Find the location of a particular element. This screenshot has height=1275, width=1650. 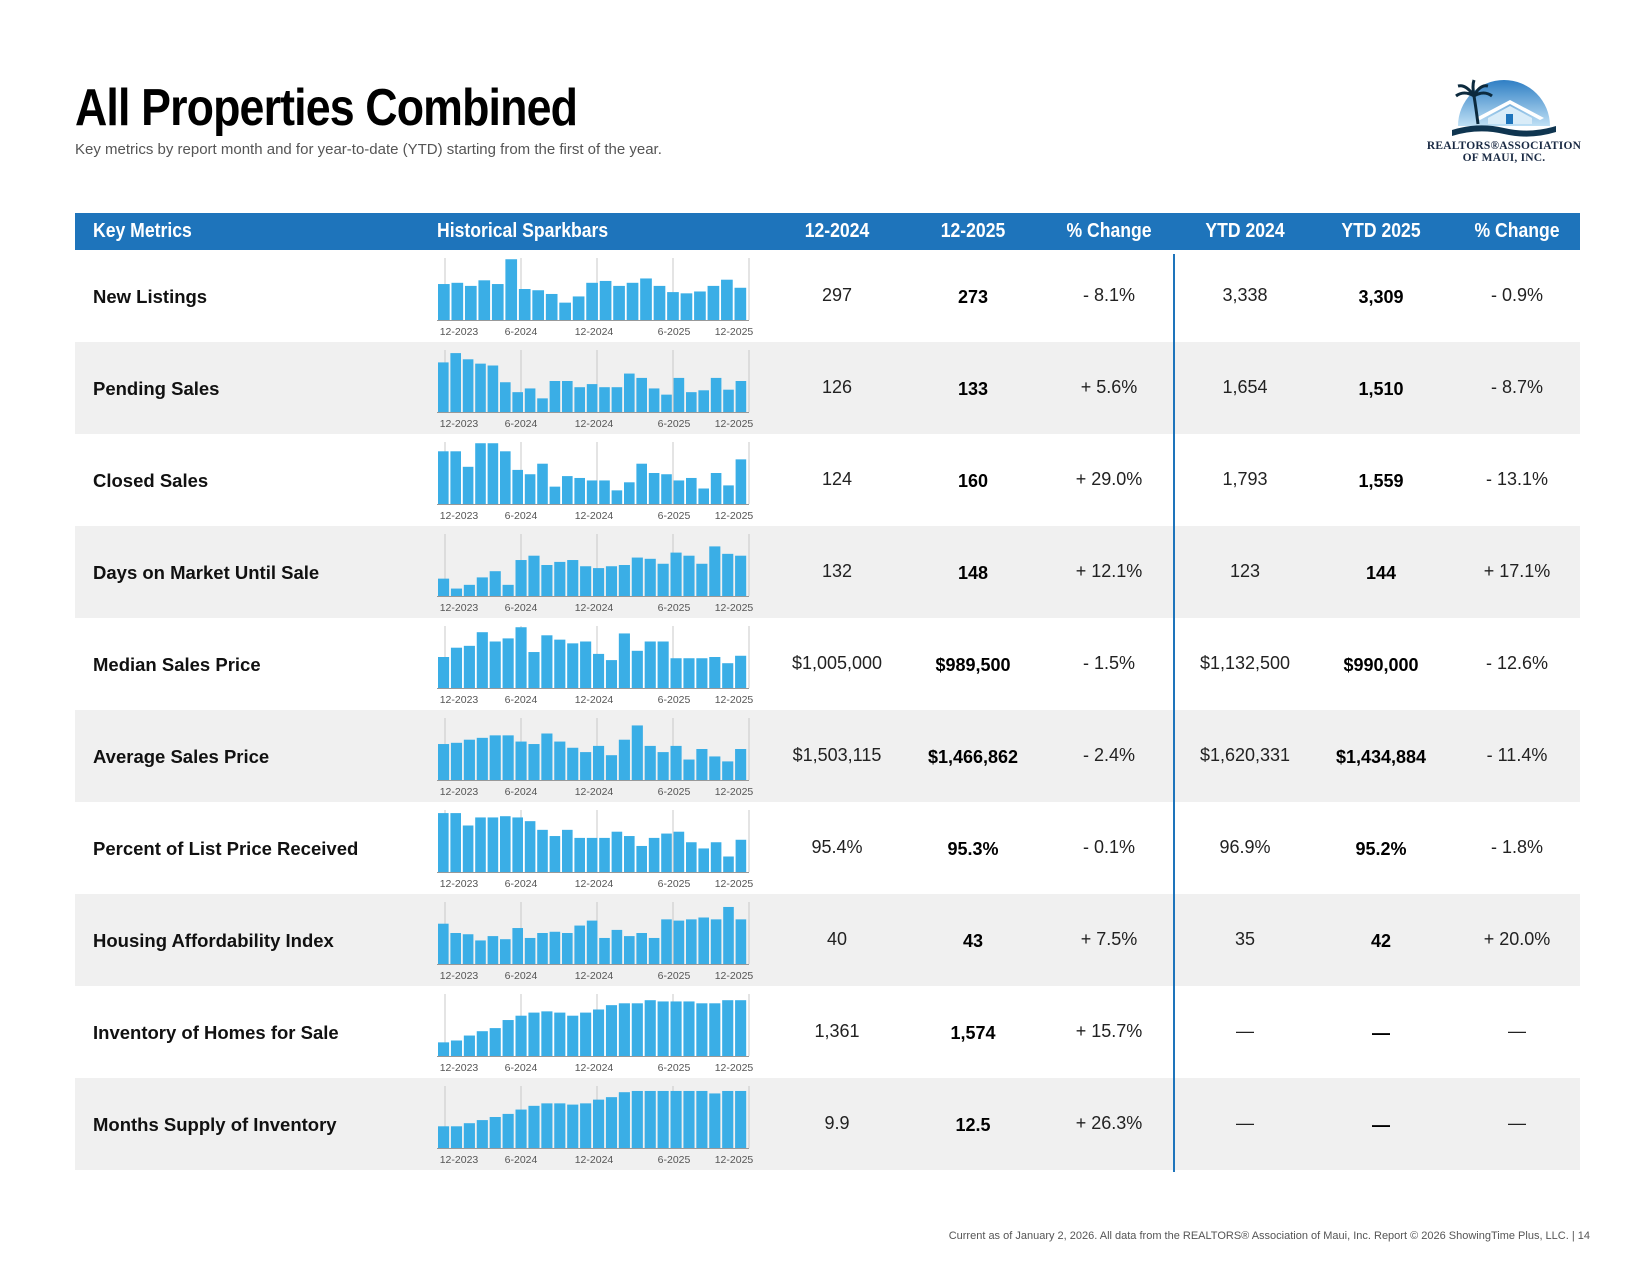

header-ytd-2024: YTD 2024 is located at coordinates (1245, 231).